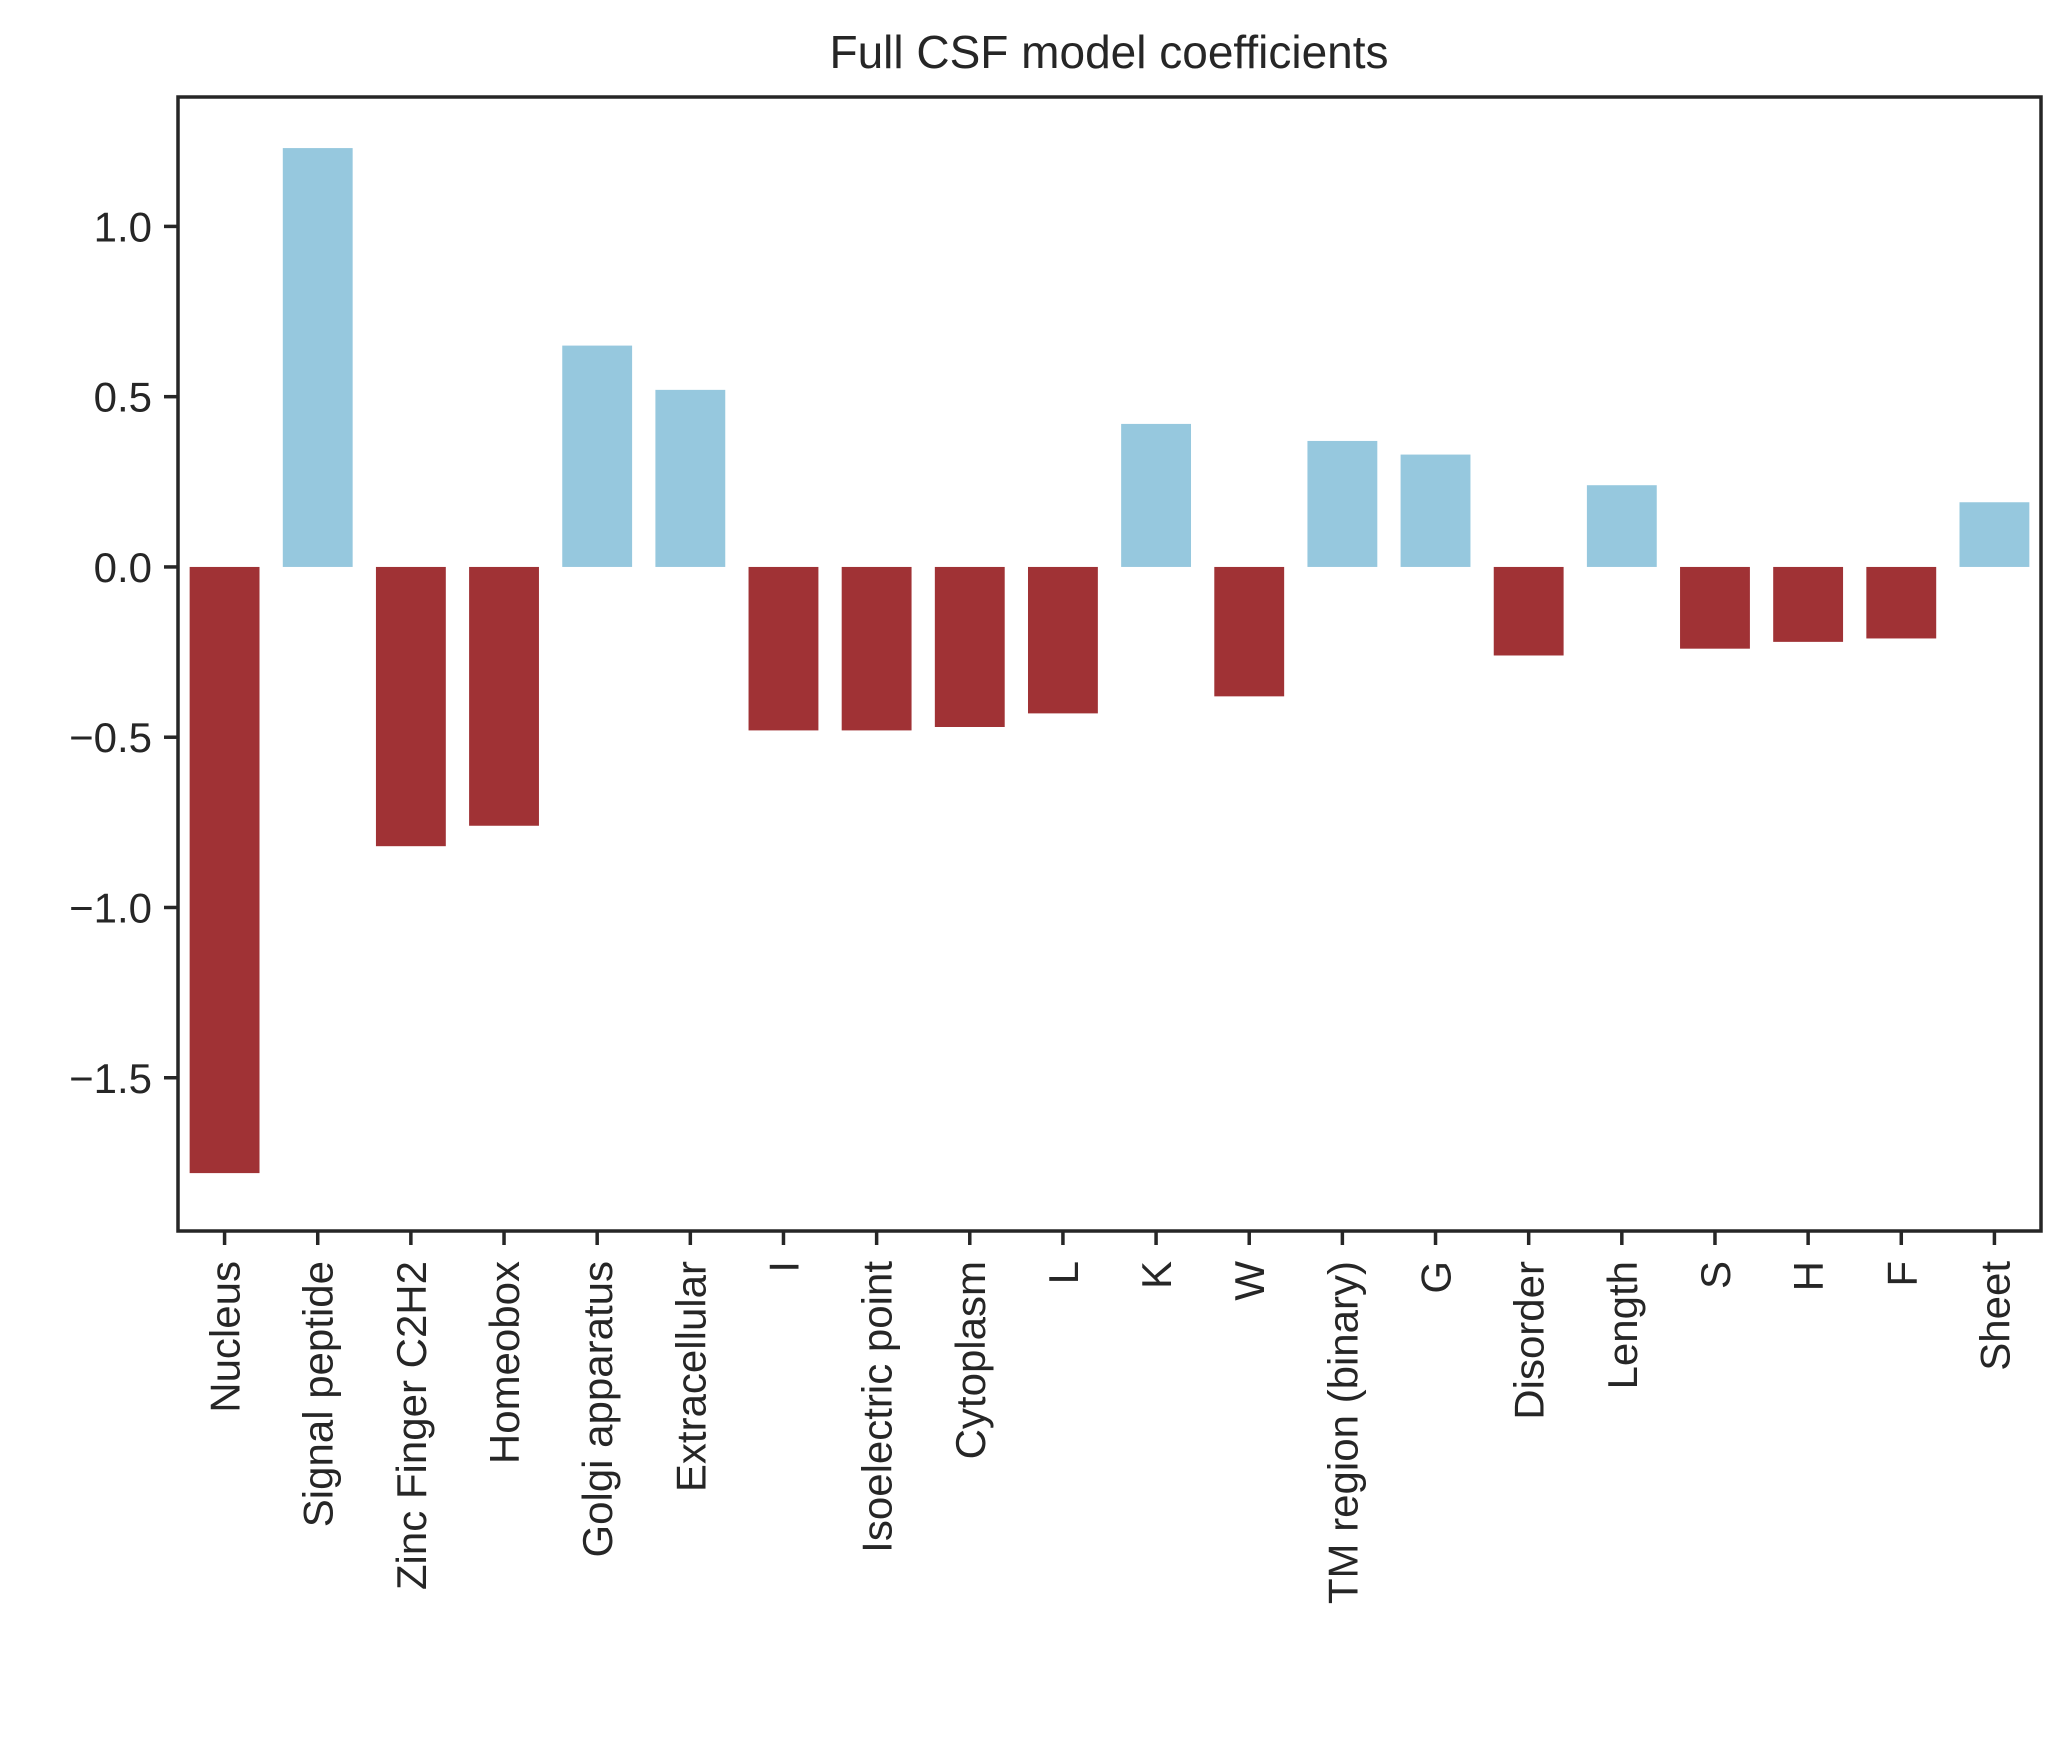 This screenshot has width=2067, height=1754. What do you see at coordinates (877, 1407) in the screenshot?
I see `x-tick-label: Isoelectric point` at bounding box center [877, 1407].